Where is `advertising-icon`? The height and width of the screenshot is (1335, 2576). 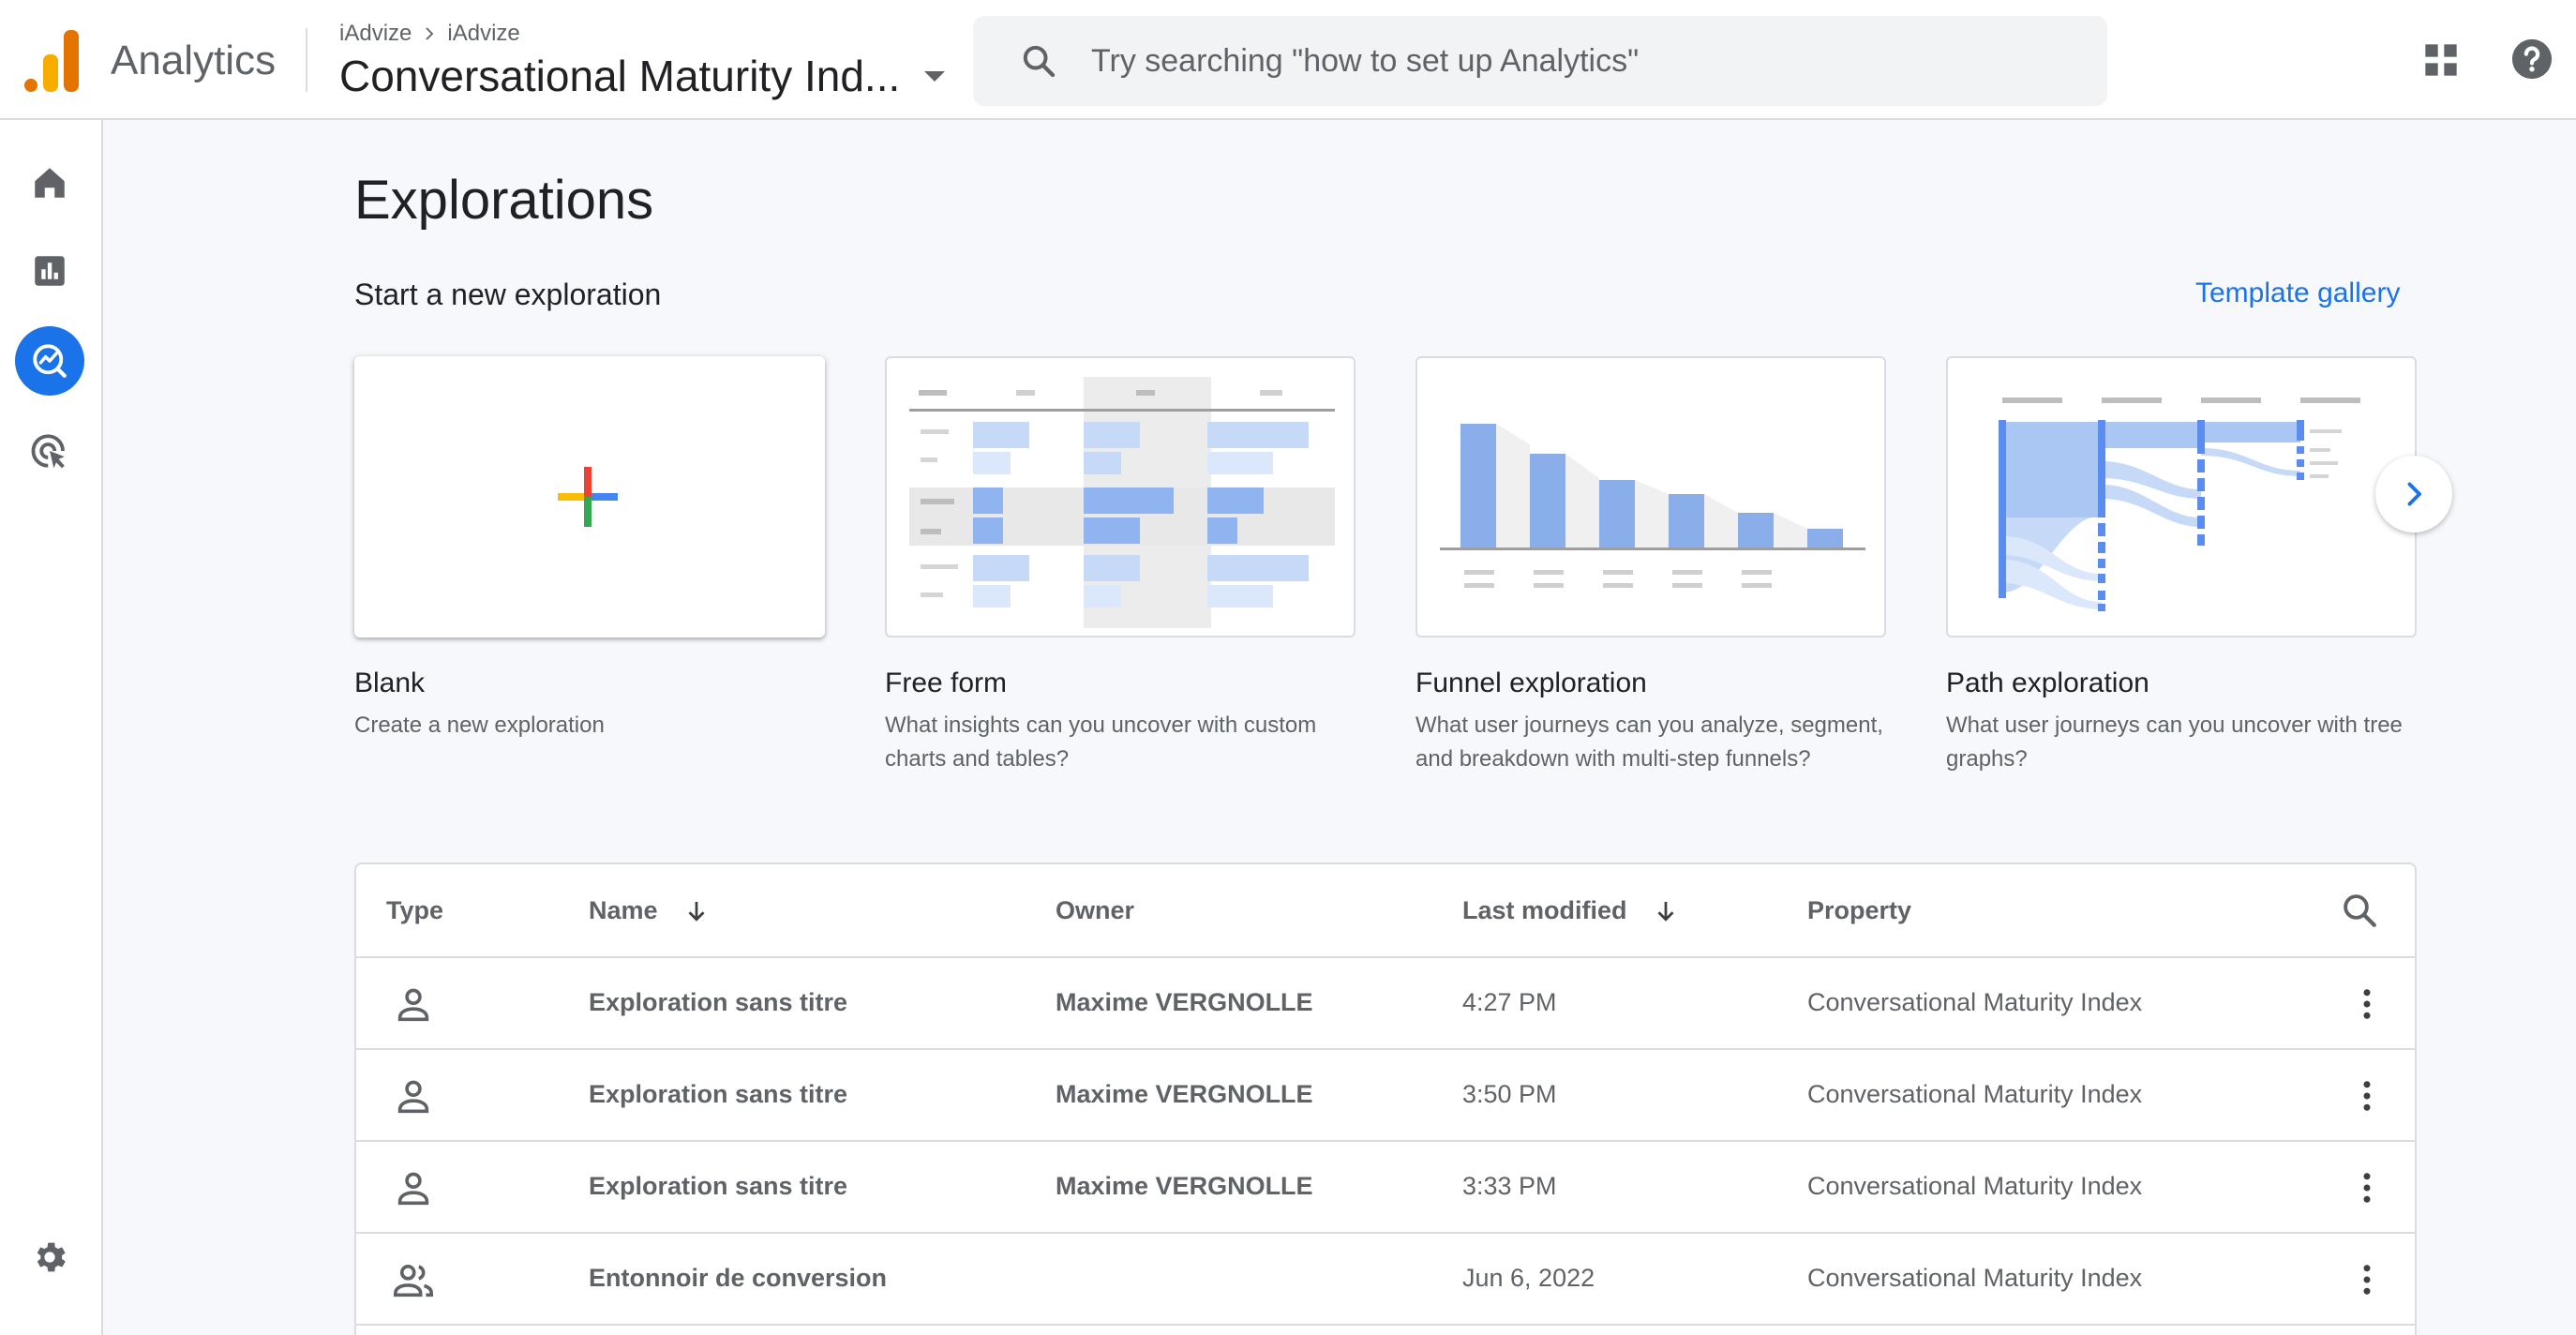 advertising-icon is located at coordinates (48, 451).